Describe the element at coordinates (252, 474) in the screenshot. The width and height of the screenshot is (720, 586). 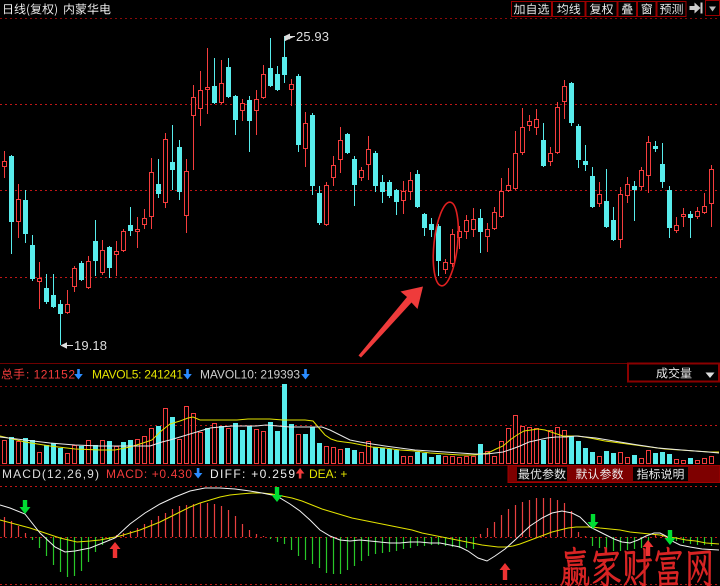
I see `svg-text: DIFF: +0.259` at that location.